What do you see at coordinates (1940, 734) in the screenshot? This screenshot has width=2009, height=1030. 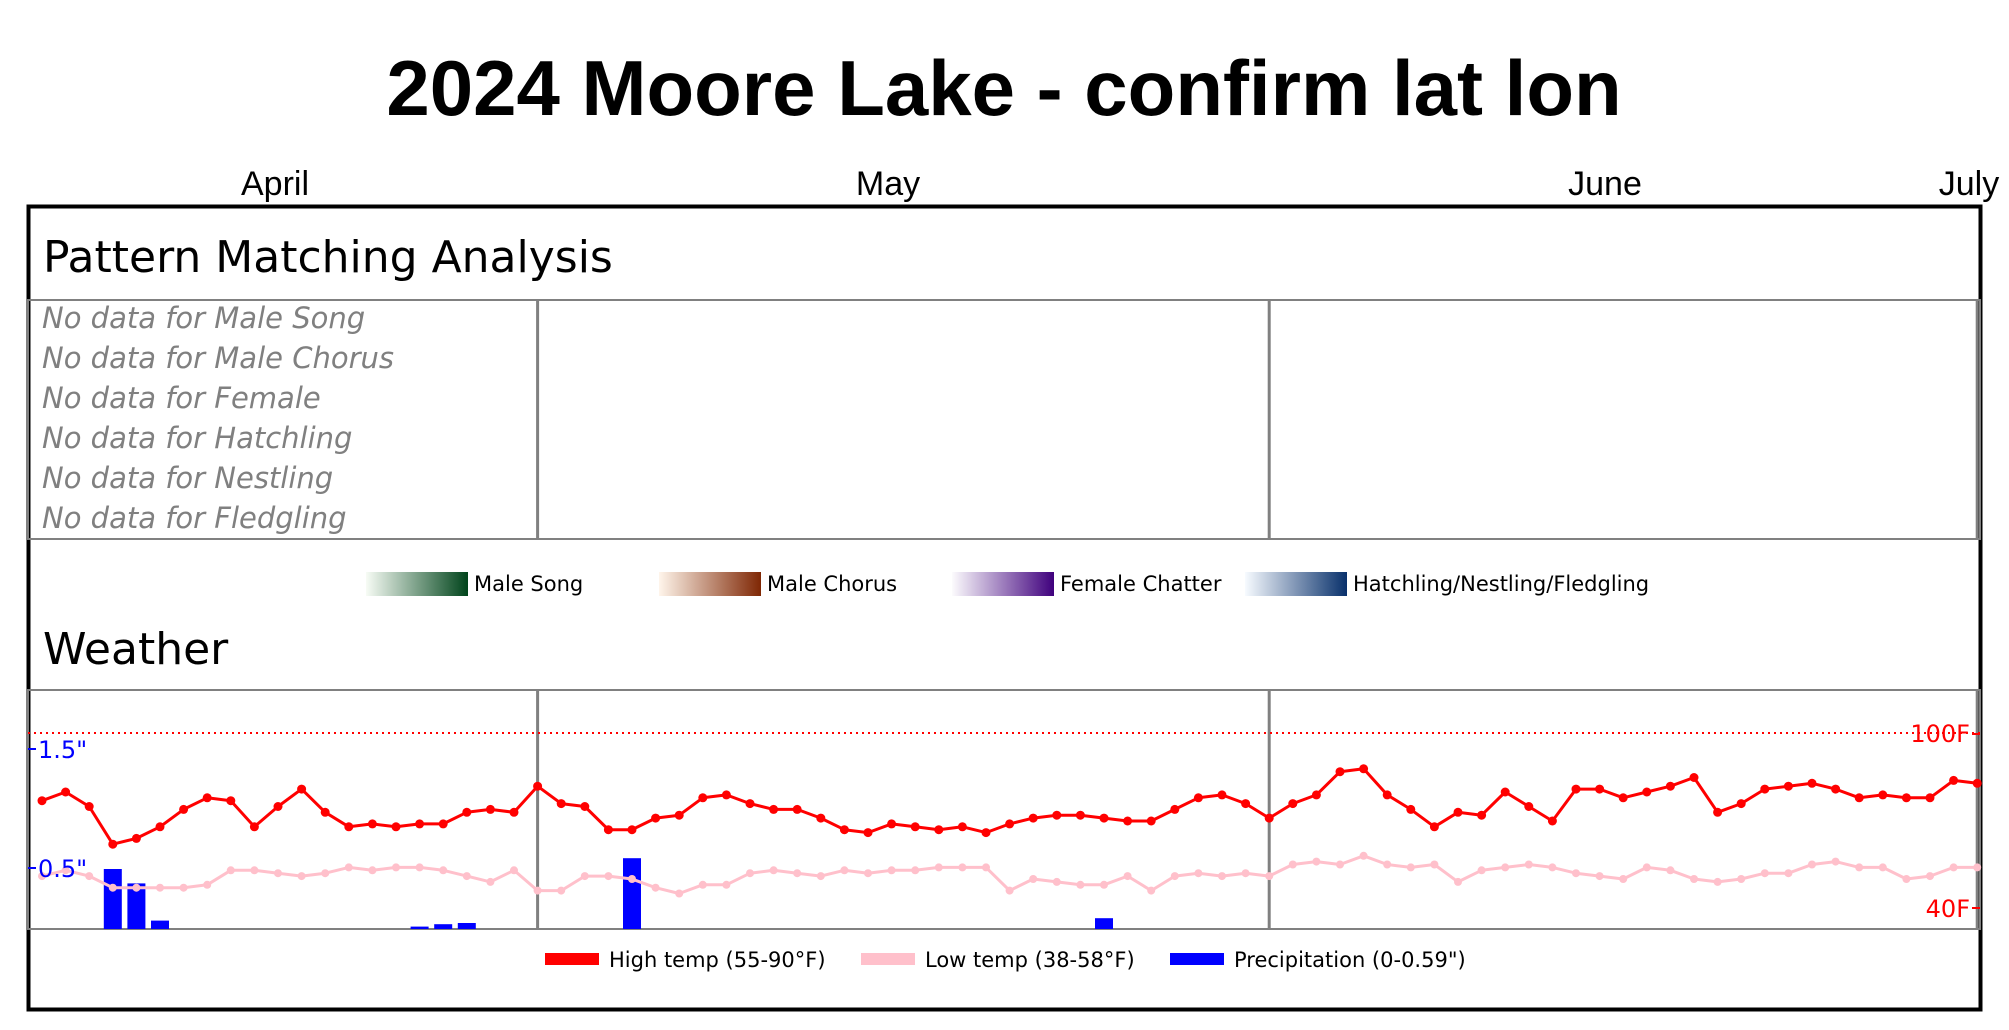 I see `temp-label-high: 100F` at bounding box center [1940, 734].